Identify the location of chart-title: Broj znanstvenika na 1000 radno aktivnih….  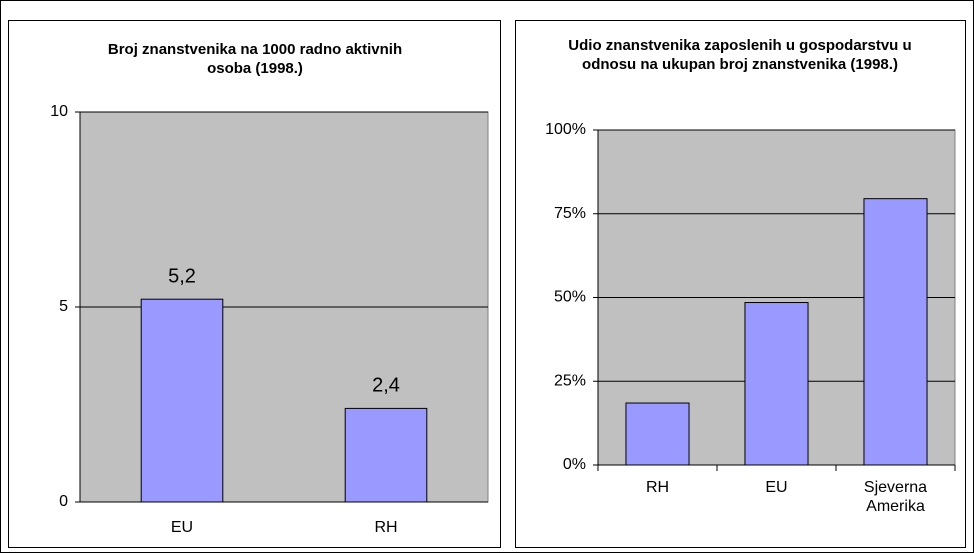
(255, 59).